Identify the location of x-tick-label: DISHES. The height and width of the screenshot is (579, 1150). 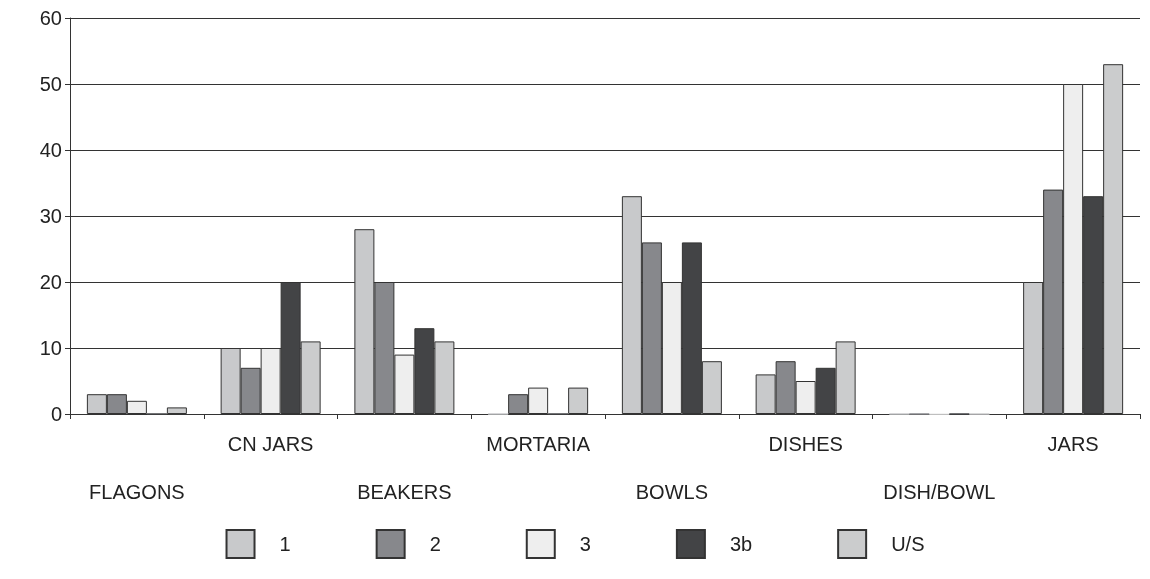
(805, 444).